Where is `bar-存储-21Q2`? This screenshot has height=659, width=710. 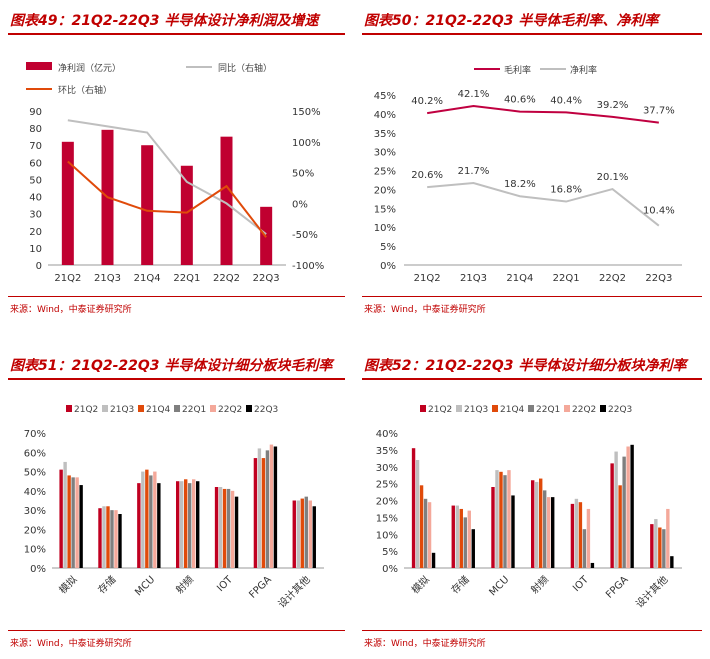
bar-存储-21Q2 is located at coordinates (453, 536).